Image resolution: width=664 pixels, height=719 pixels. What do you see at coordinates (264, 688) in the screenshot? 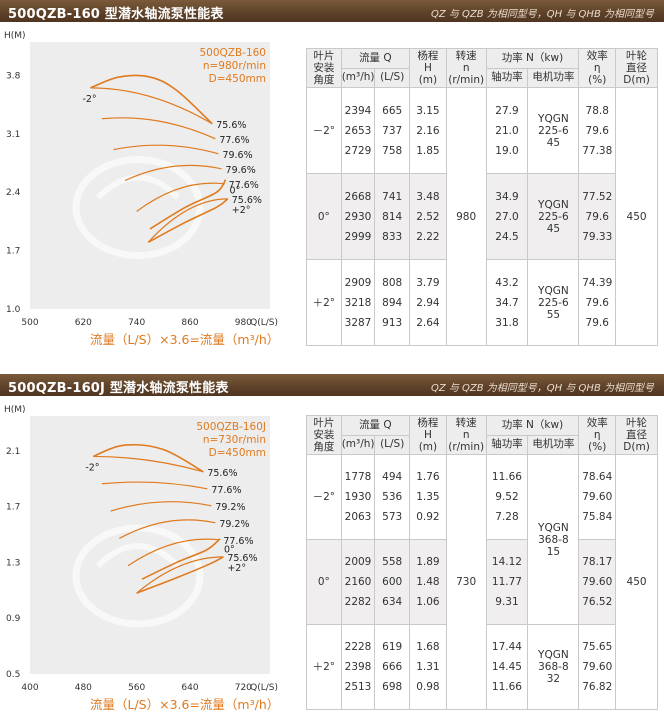
I see `x-axis-label: Q(L/S)` at bounding box center [264, 688].